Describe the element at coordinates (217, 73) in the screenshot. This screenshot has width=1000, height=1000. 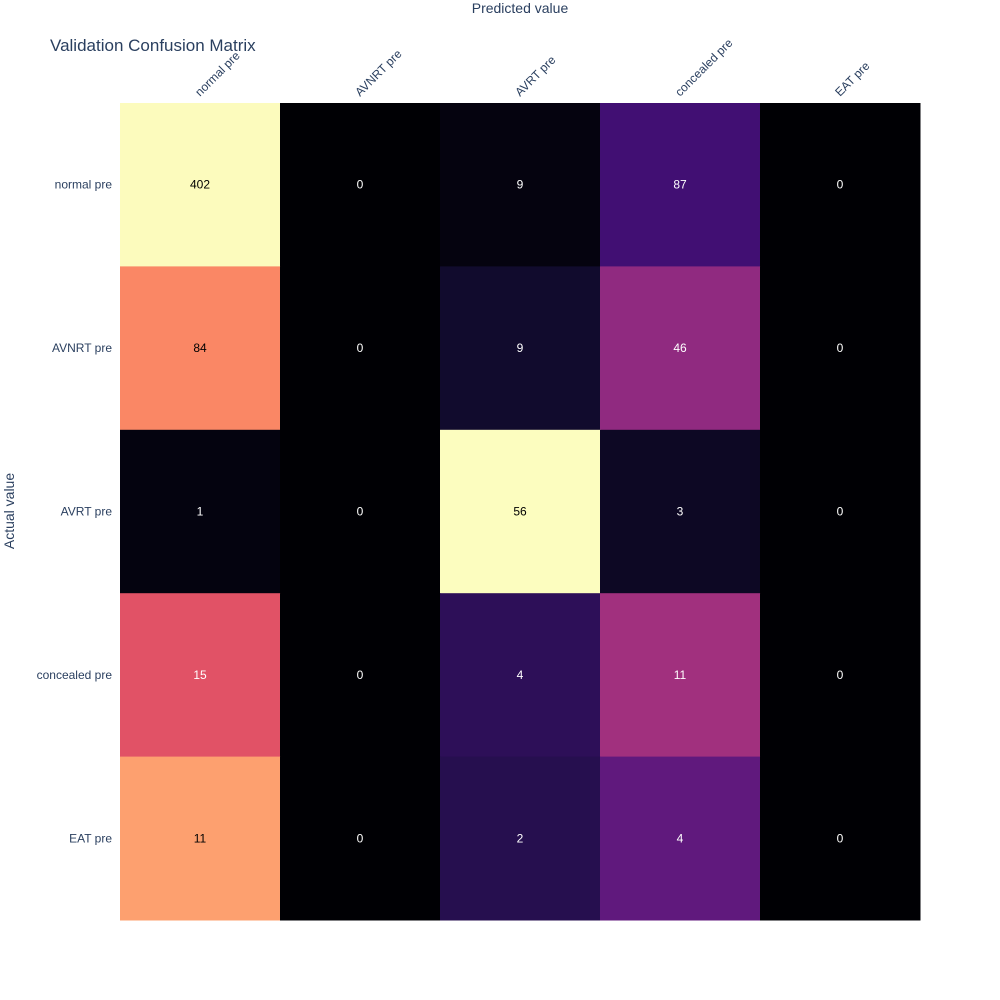
I see `x-tick-label: normal pre` at that location.